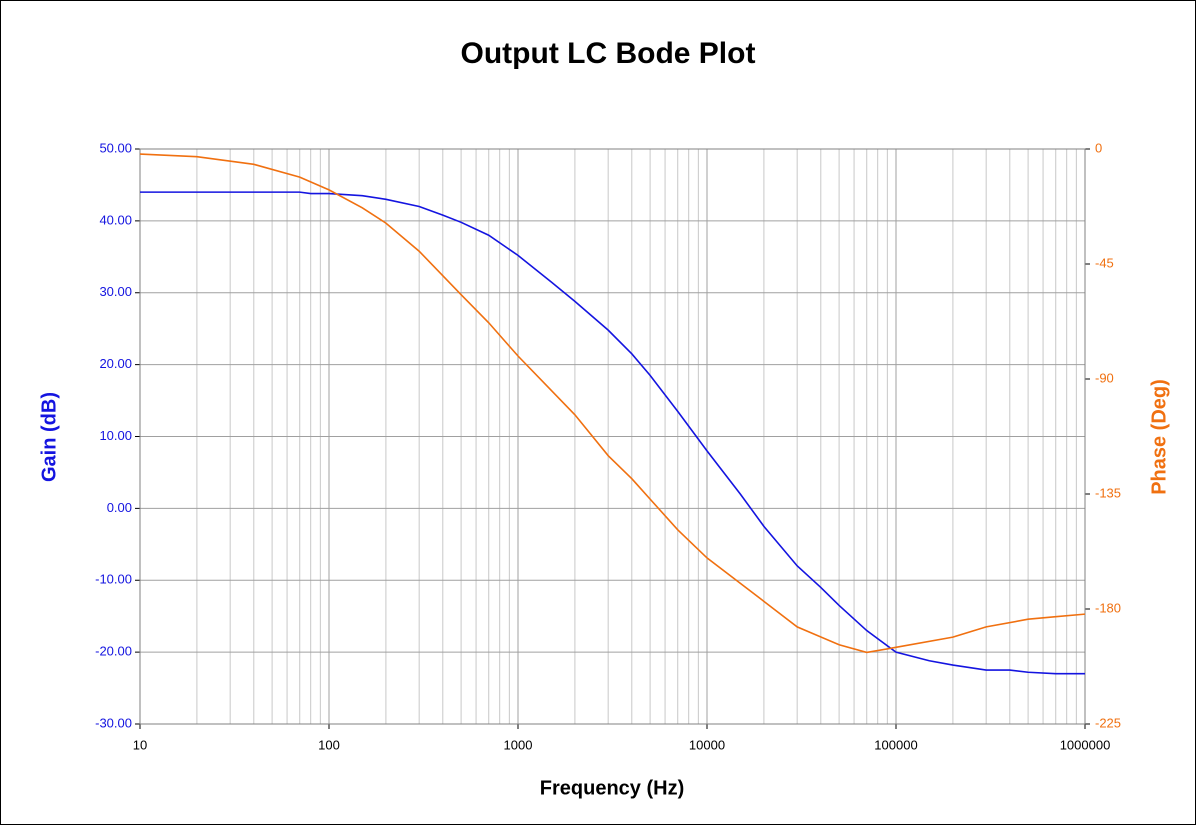 This screenshot has height=825, width=1196. Describe the element at coordinates (119, 507) in the screenshot. I see `y-tick-label: 0.00` at that location.